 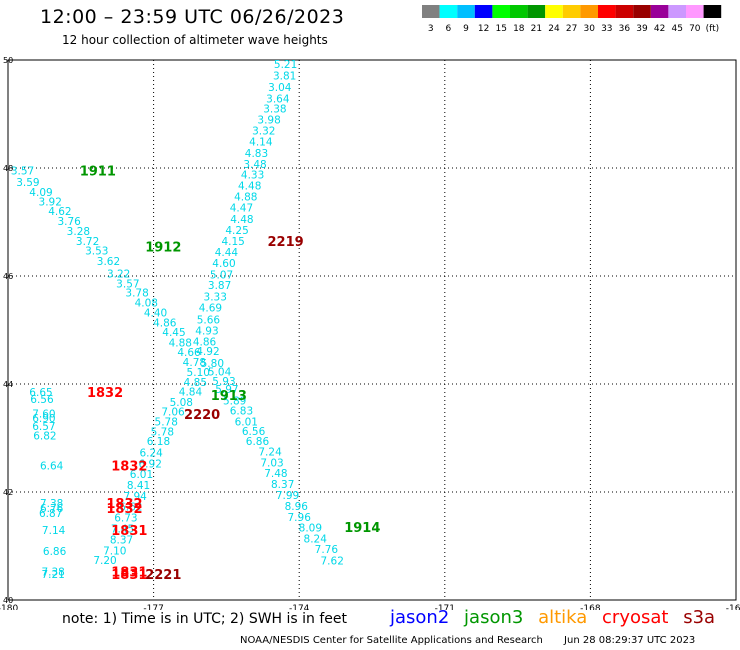 What do you see at coordinates (241, 208) in the screenshot?
I see `wave-height-point: 4.47` at bounding box center [241, 208].